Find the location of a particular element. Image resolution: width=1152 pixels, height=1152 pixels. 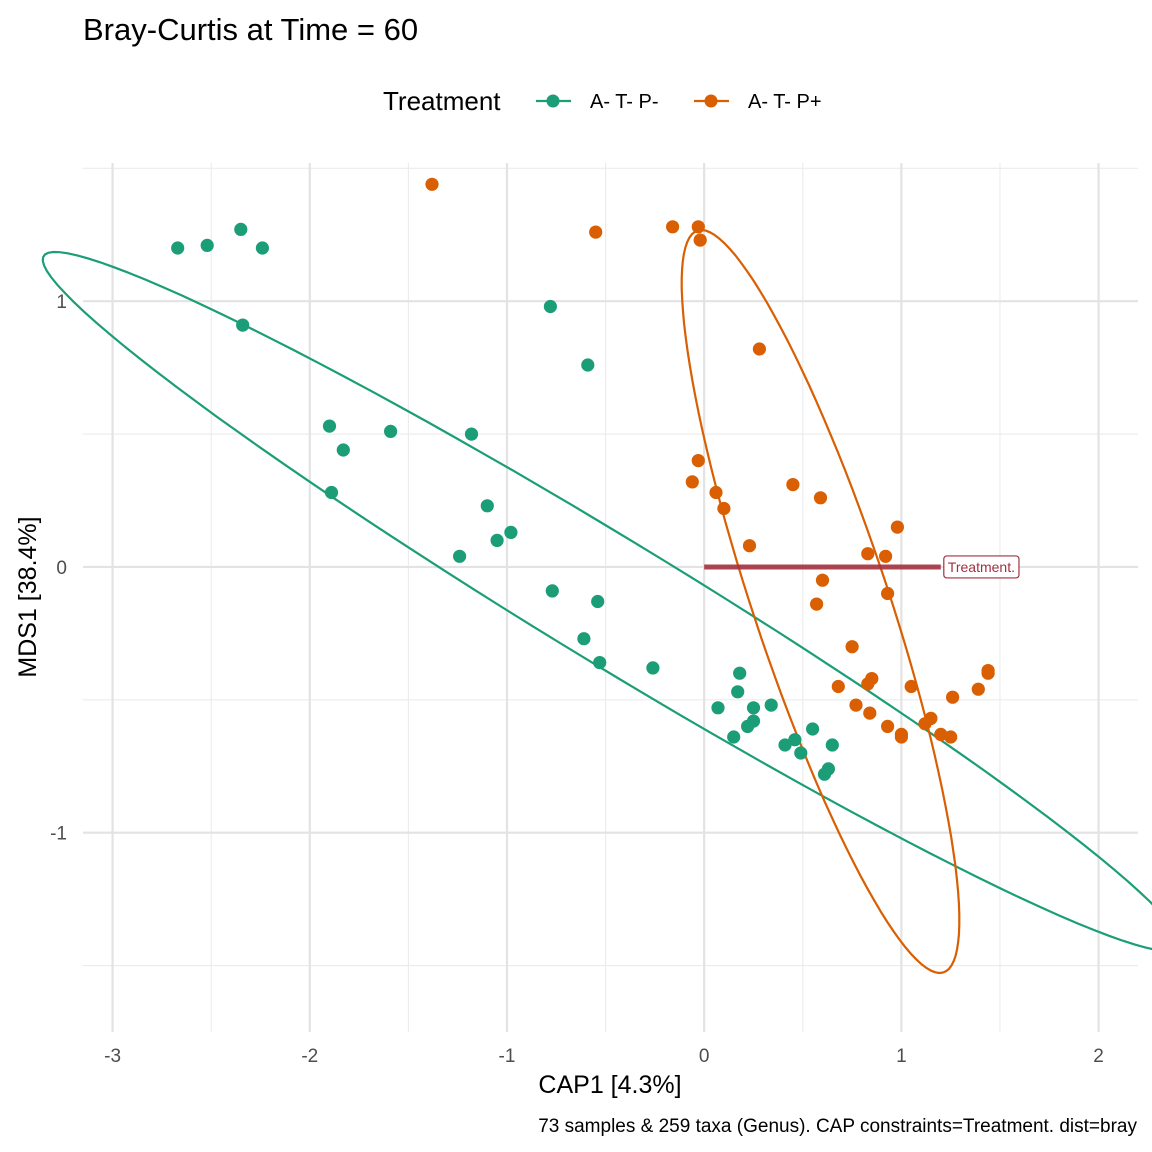

legend-label-p-minus: A- T- P- is located at coordinates (624, 102).